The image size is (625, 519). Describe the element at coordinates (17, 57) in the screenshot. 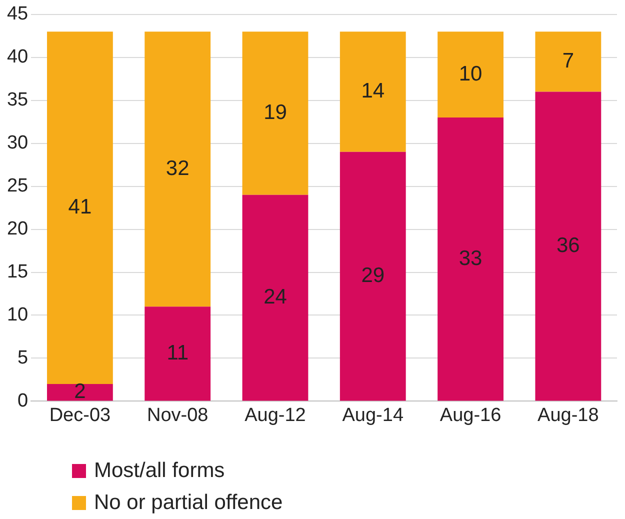

I see `y-tick-label: 40` at that location.